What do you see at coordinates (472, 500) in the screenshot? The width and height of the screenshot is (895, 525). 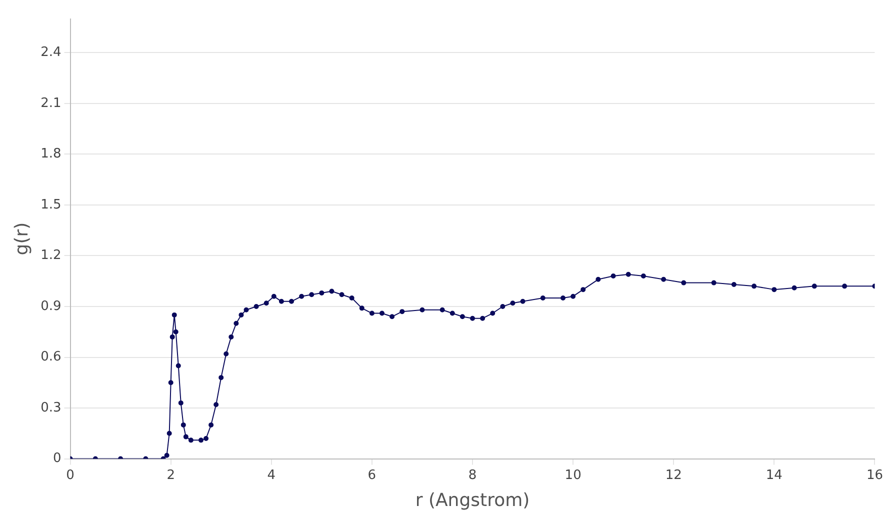 I see `x-axis-title: r (Angstrom)` at bounding box center [472, 500].